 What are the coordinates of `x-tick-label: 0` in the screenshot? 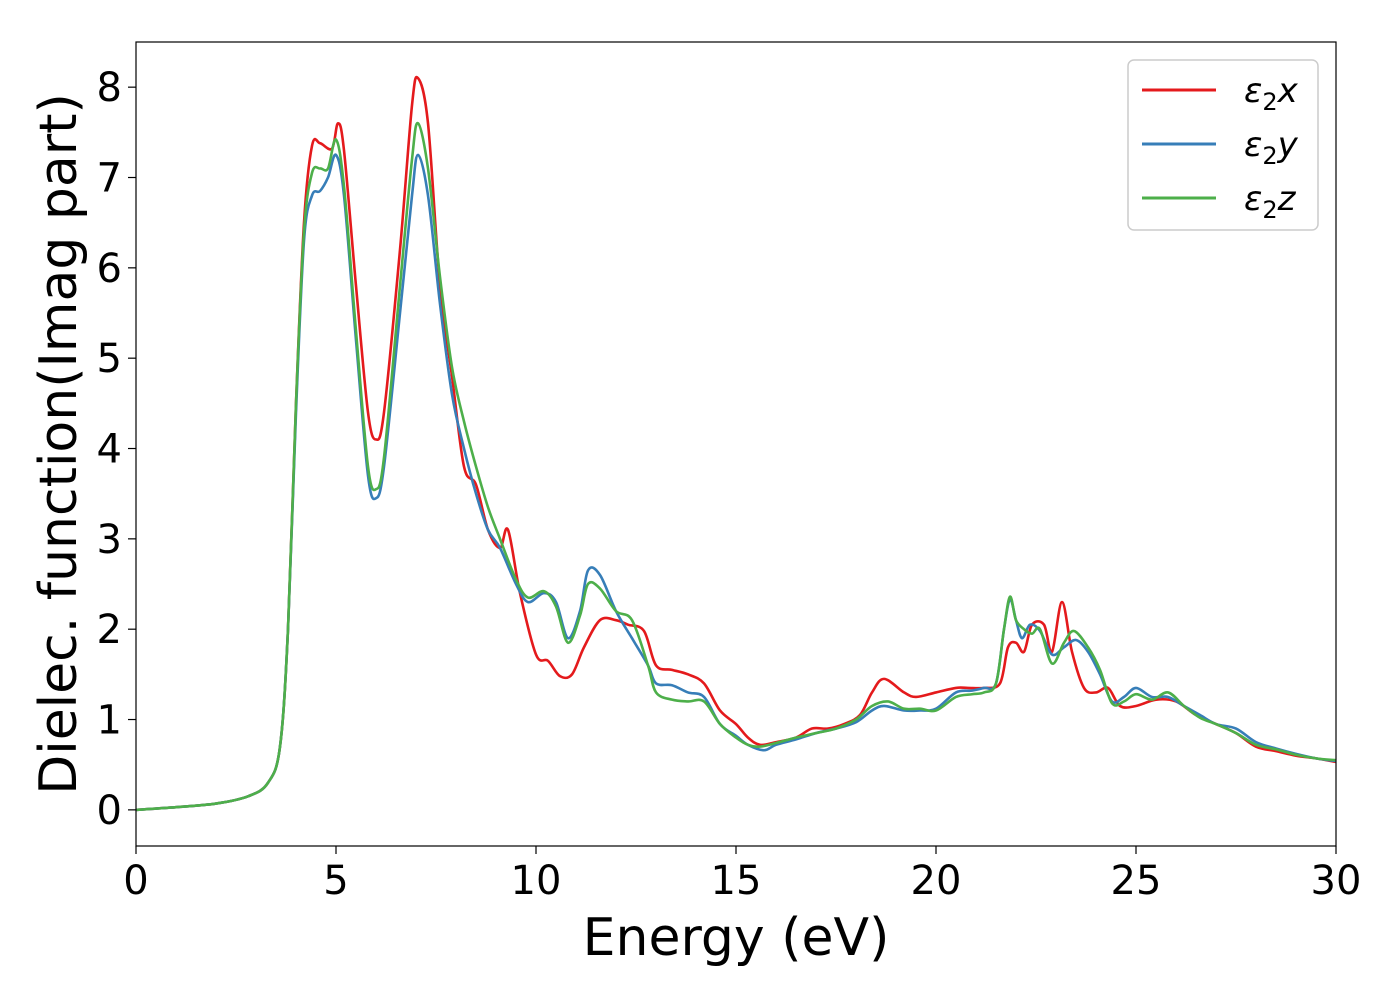 It's located at (135, 881).